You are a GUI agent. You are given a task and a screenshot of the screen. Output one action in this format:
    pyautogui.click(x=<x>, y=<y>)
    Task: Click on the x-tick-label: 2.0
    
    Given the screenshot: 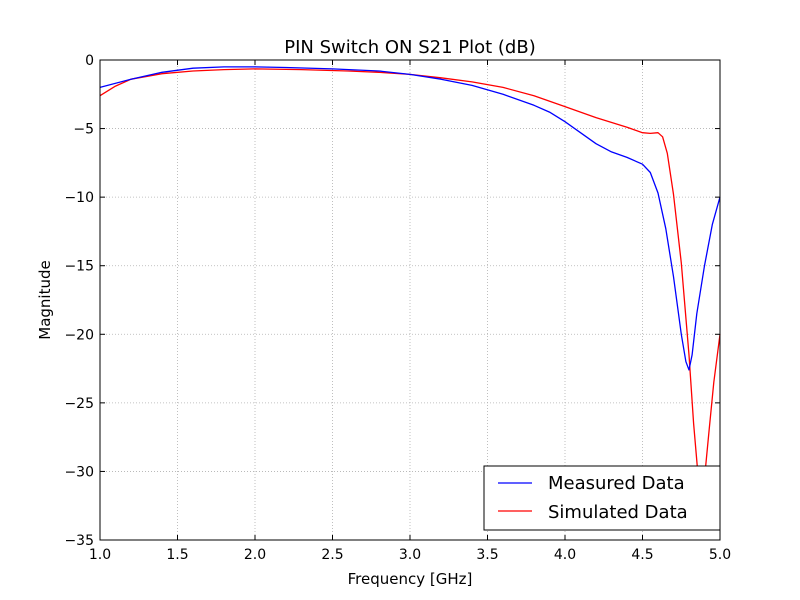 What is the action you would take?
    pyautogui.click(x=255, y=555)
    